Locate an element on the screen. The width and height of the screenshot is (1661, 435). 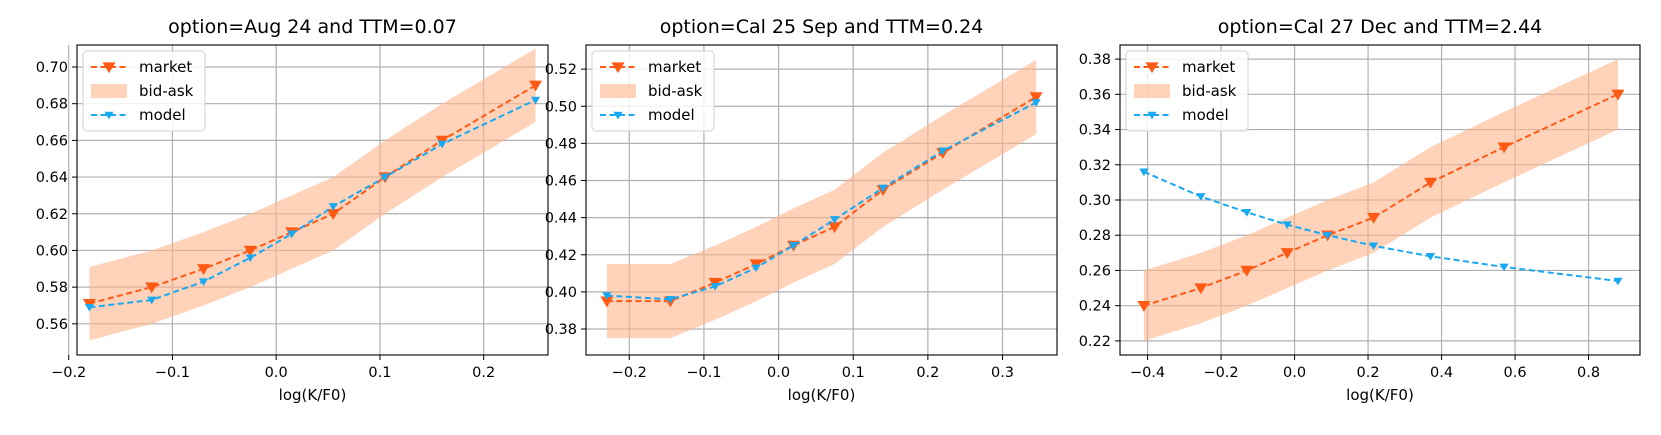
x-tick-label: 0.4 is located at coordinates (1441, 373).